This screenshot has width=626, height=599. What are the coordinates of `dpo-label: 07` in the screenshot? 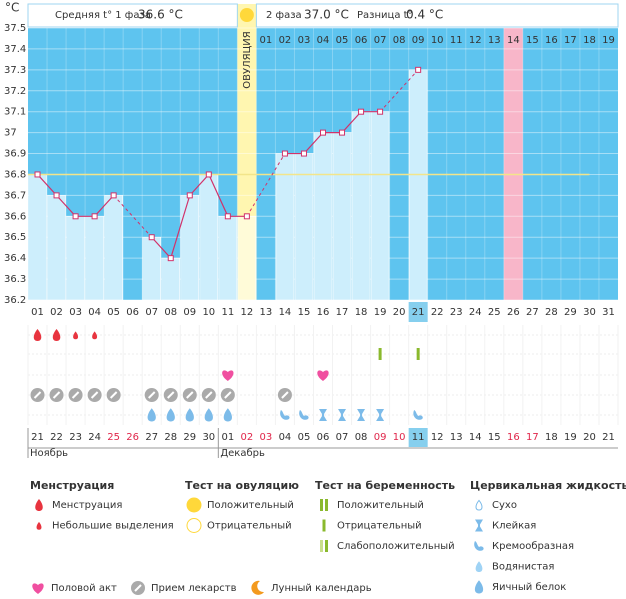 It's located at (380, 40).